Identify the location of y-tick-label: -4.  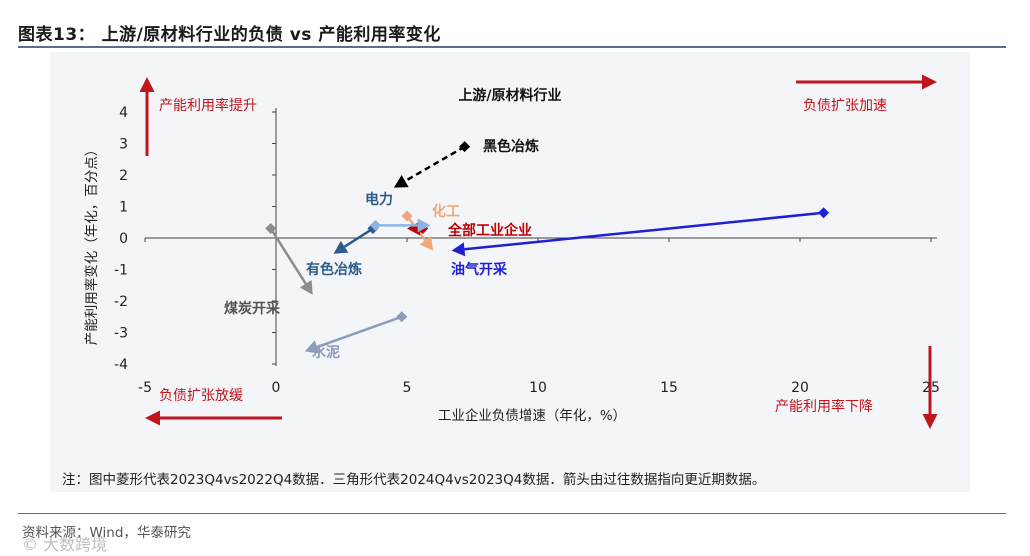
(121, 365).